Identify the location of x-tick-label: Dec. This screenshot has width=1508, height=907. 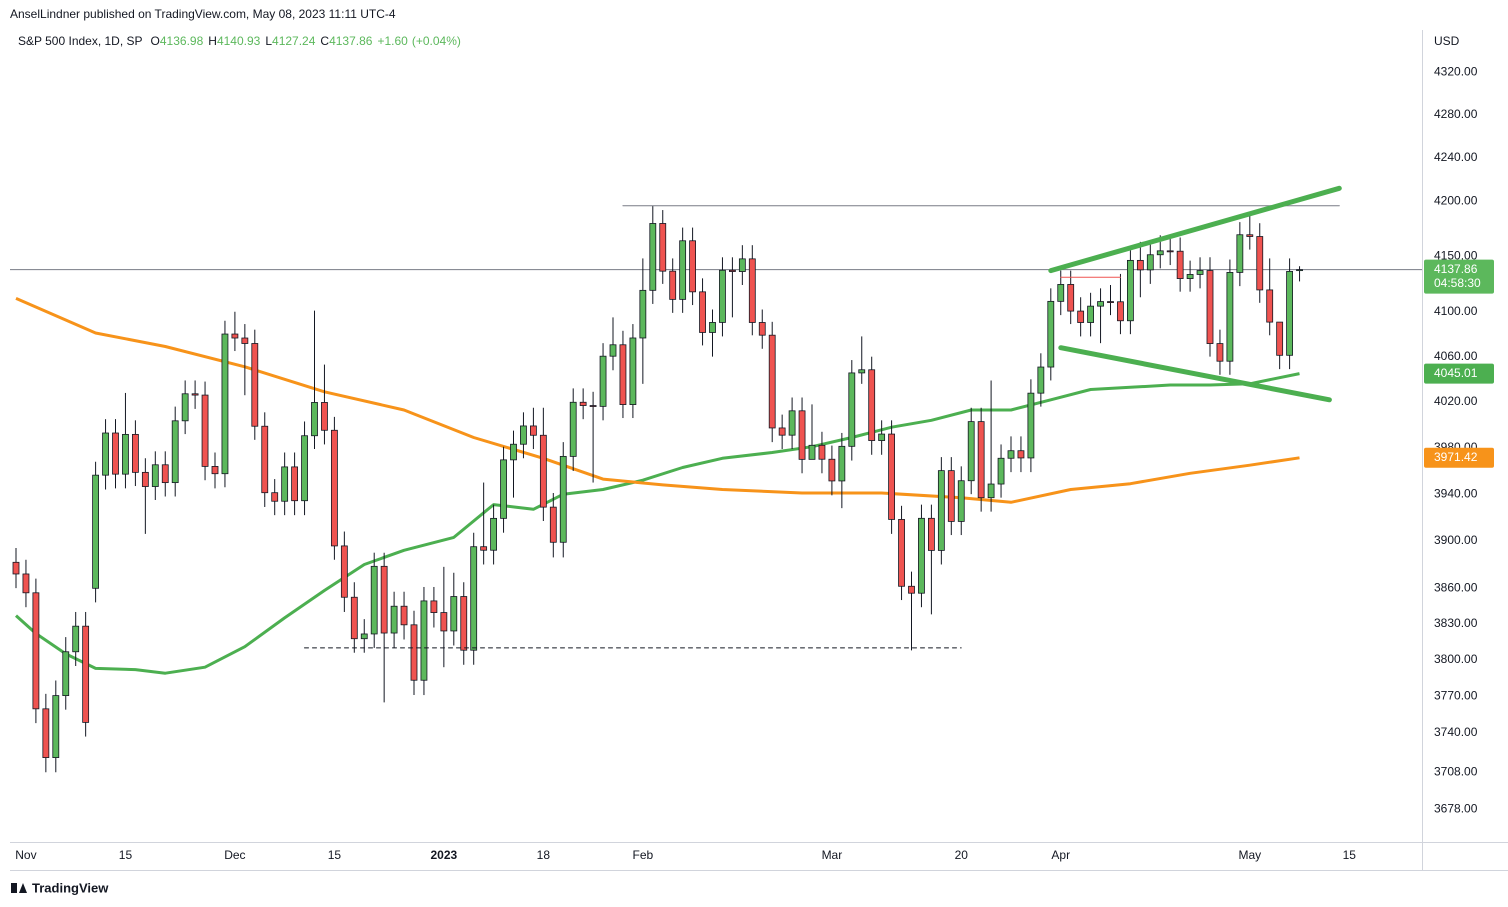
(234, 855).